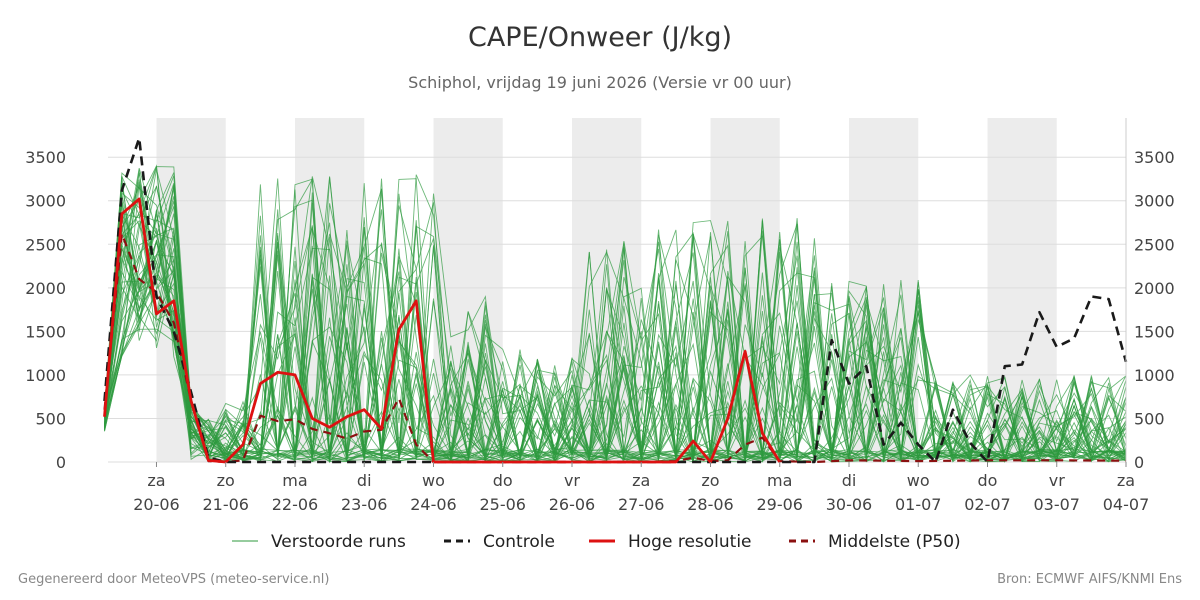 The height and width of the screenshot is (600, 1200). Describe the element at coordinates (433, 504) in the screenshot. I see `x-tick-date: 24-06` at that location.